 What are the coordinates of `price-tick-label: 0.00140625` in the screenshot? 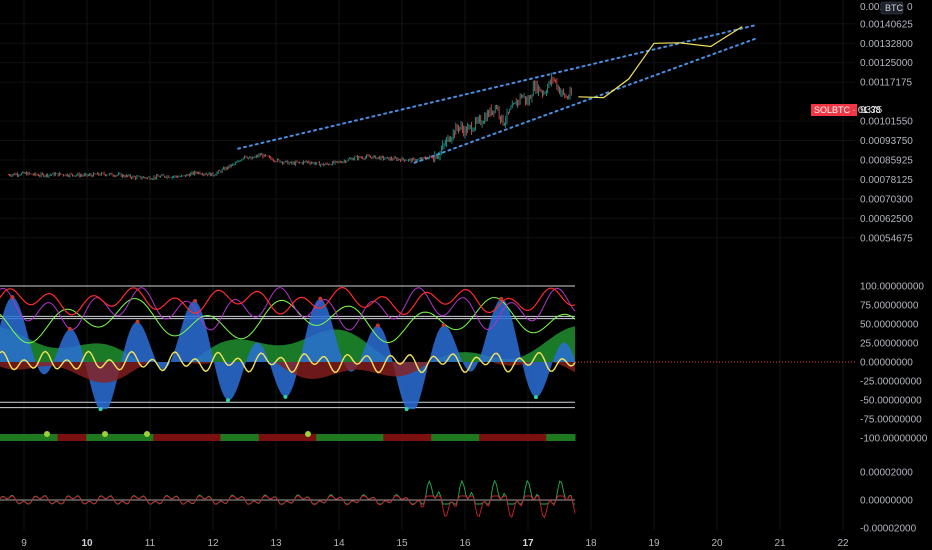 It's located at (886, 24).